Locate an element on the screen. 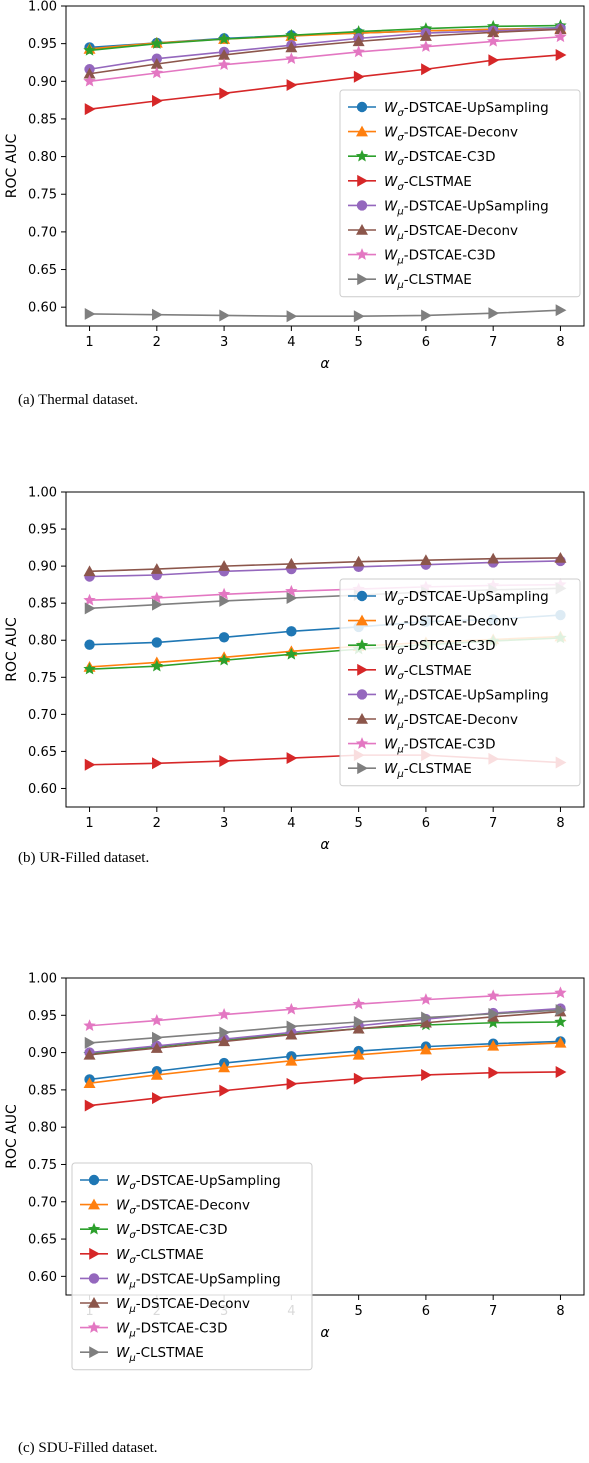 This screenshot has height=1463, width=589. legend-label: Wσ-DSTCAE-Deconv is located at coordinates (451, 623).